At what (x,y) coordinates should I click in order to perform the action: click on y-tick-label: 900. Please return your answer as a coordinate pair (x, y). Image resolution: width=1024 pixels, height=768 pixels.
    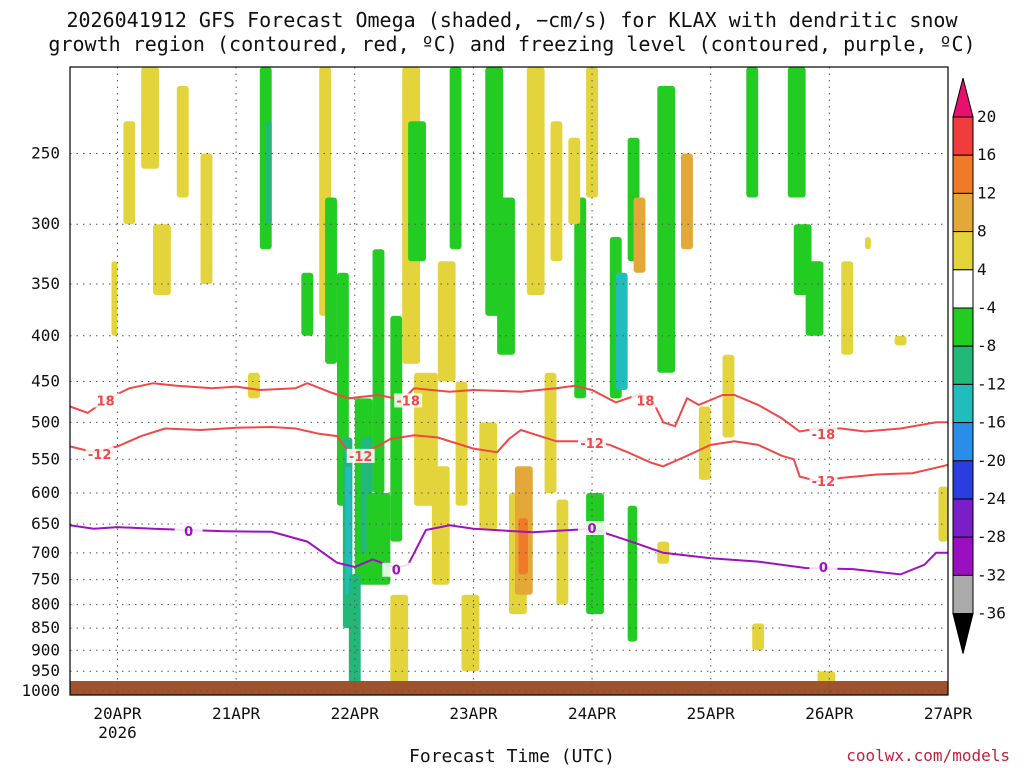
    Looking at the image, I should click on (45, 649).